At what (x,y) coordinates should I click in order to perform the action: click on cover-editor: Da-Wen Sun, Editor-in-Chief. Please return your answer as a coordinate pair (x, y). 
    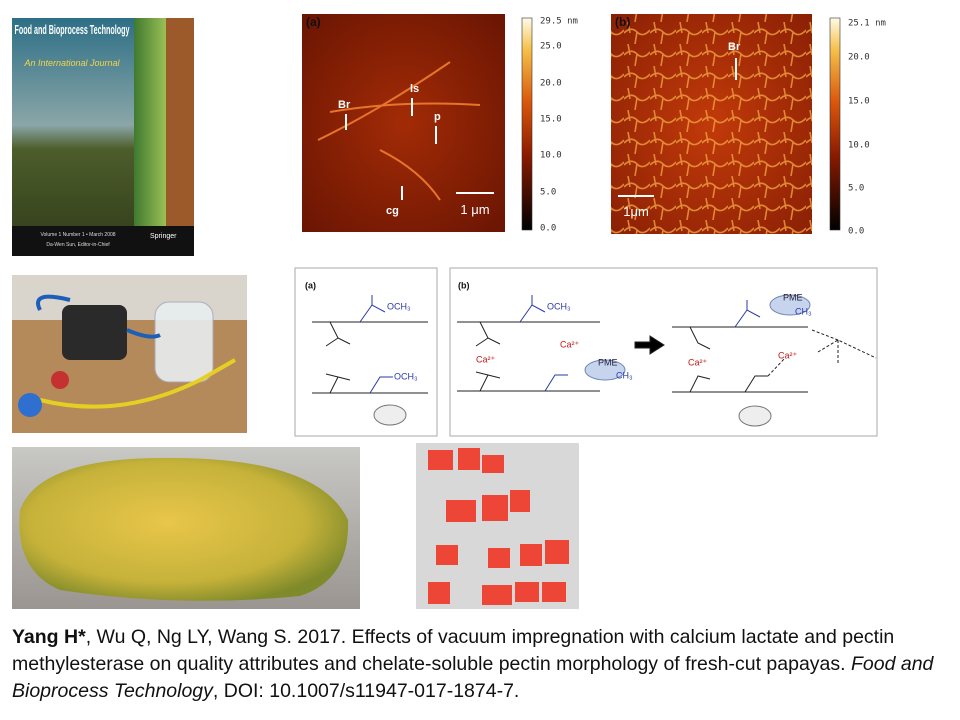
    Looking at the image, I should click on (78, 245).